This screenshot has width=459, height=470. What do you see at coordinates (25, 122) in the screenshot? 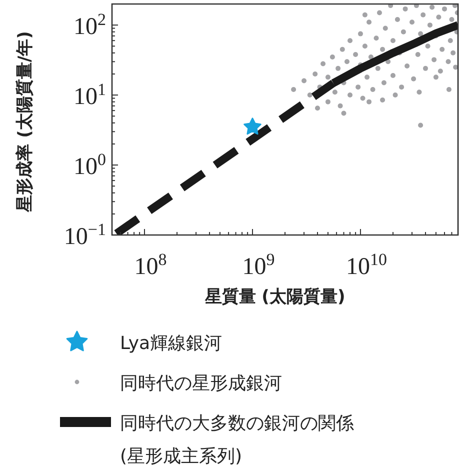
I see `y-axis-title: 星形成率 (太陽質量/年)` at bounding box center [25, 122].